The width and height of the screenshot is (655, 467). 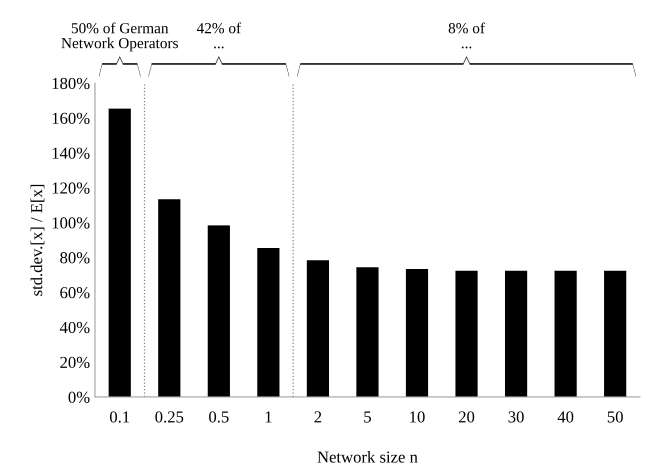 I want to click on text: 50% of German Network Operators, so click(x=119, y=37).